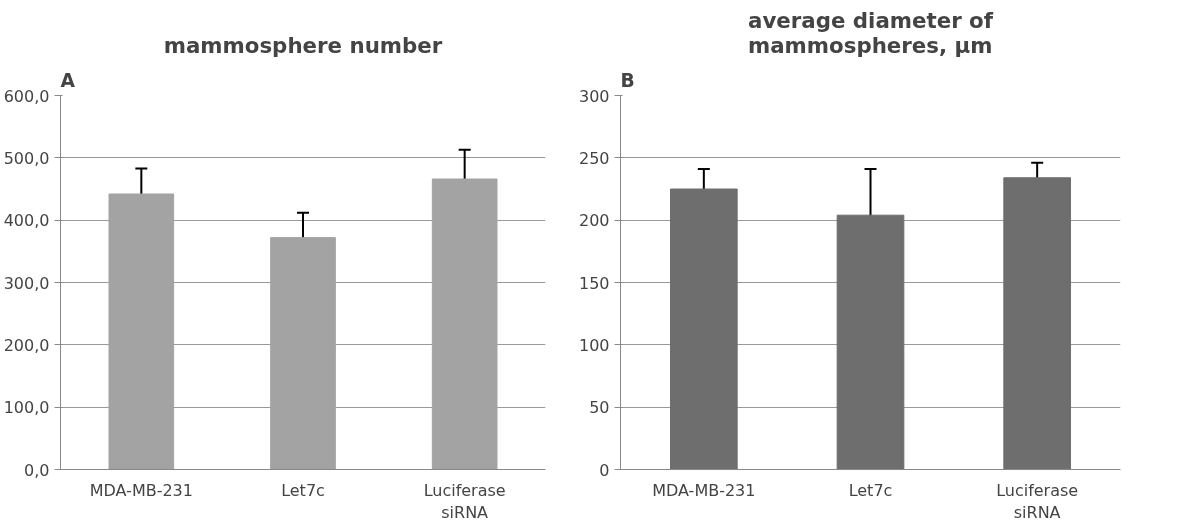 Image resolution: width=1183 pixels, height=531 pixels. I want to click on y-tick-label: 300,0, so click(26, 283).